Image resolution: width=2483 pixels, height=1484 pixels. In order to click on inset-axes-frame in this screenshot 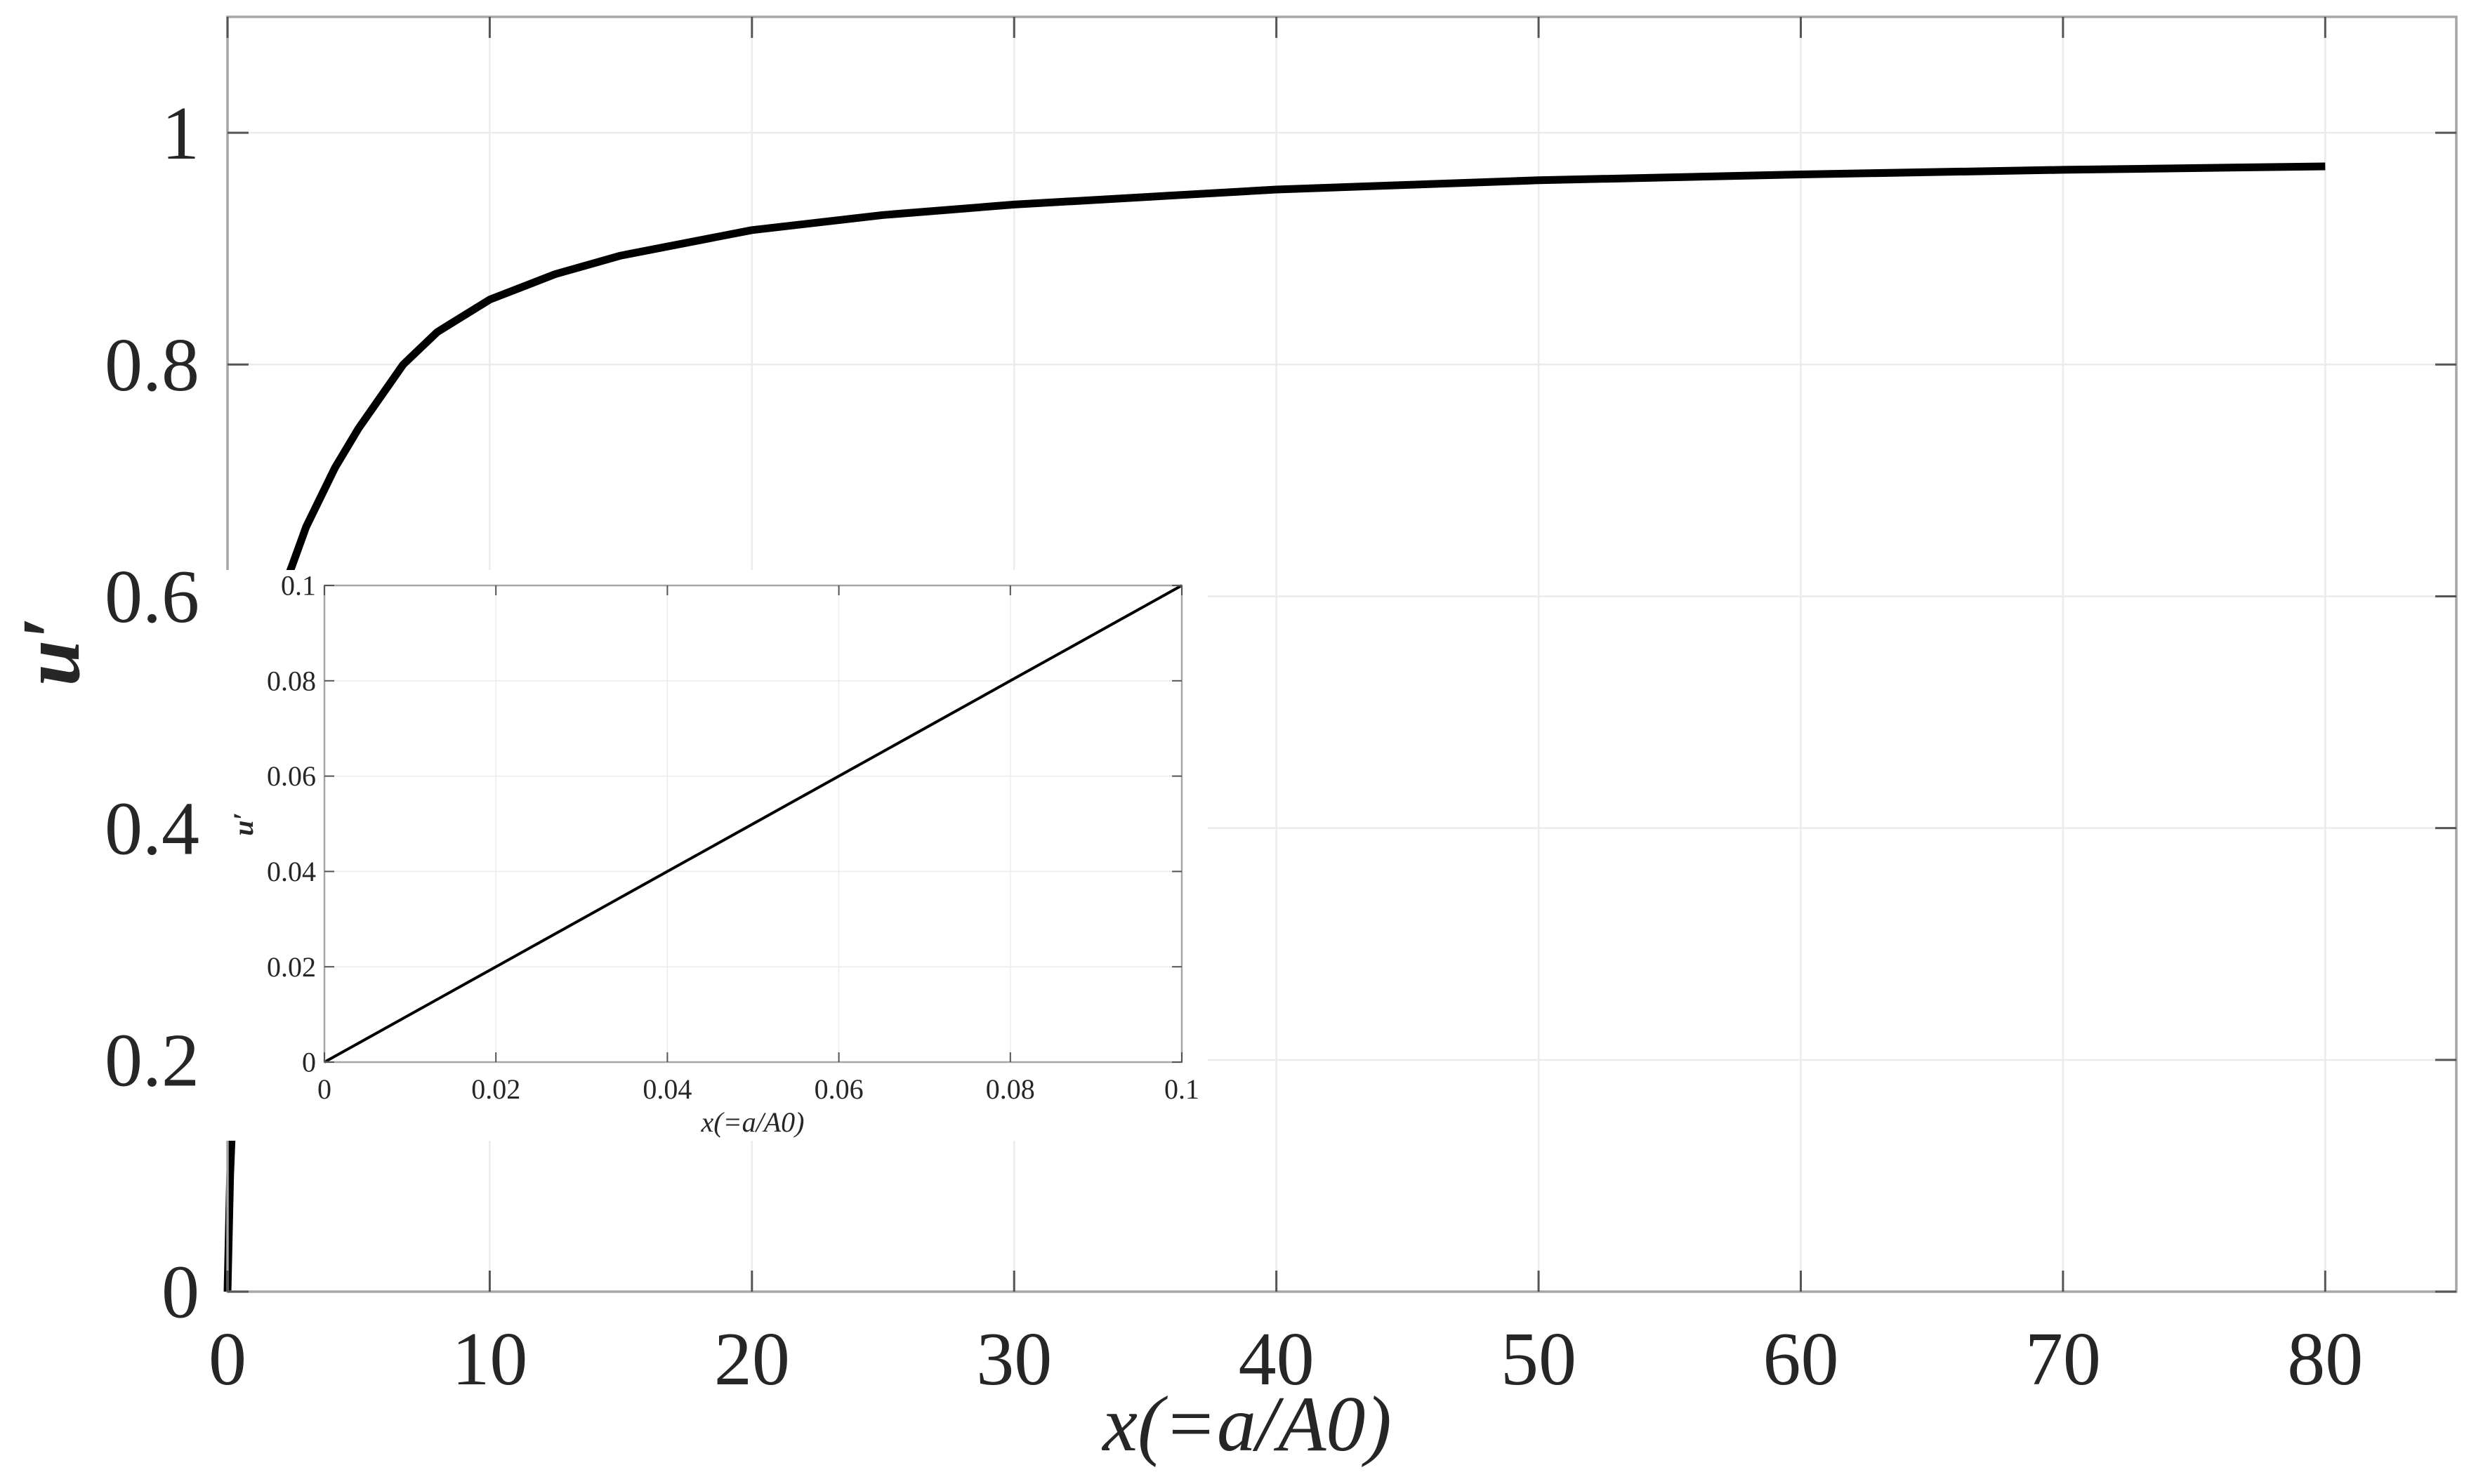, I will do `click(753, 824)`.